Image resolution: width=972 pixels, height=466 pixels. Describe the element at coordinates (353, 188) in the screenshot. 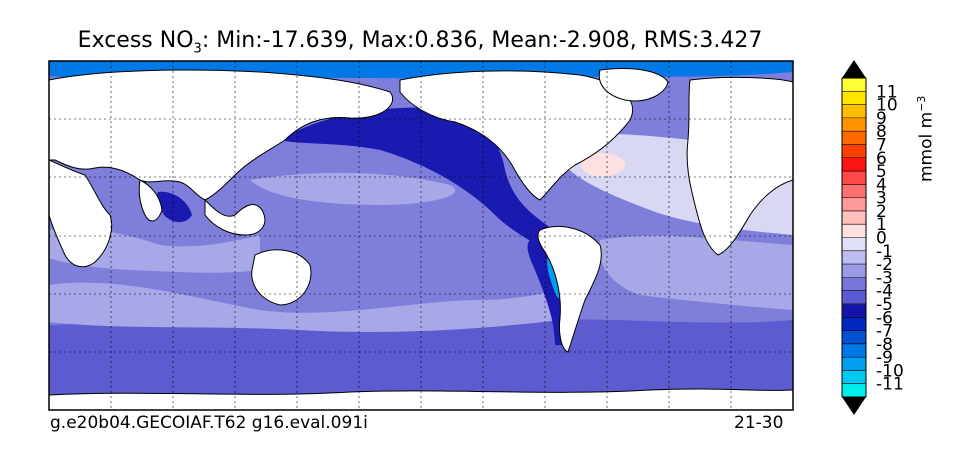

I see `north-pacific-light` at that location.